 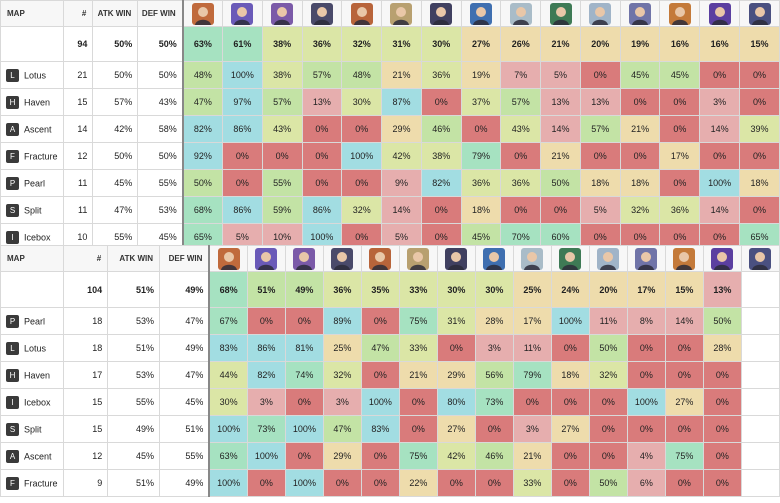 I want to click on sage-icon, so click(x=456, y=258).